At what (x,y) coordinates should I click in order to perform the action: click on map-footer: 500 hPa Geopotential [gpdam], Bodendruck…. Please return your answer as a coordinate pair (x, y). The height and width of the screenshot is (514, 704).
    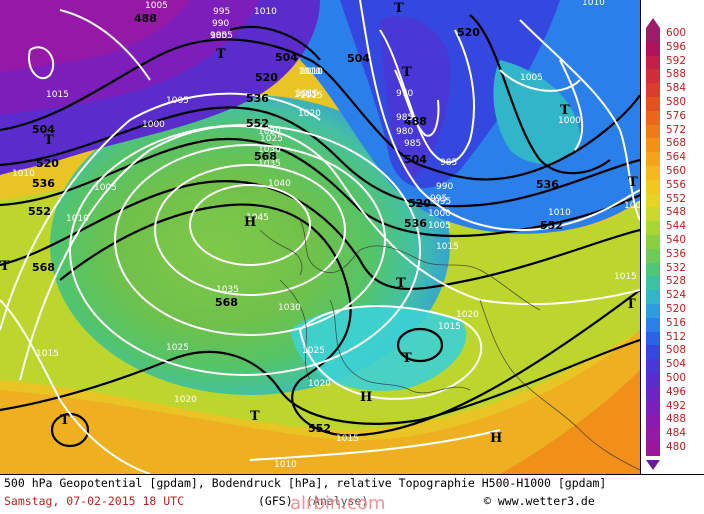
    Looking at the image, I should click on (352, 494).